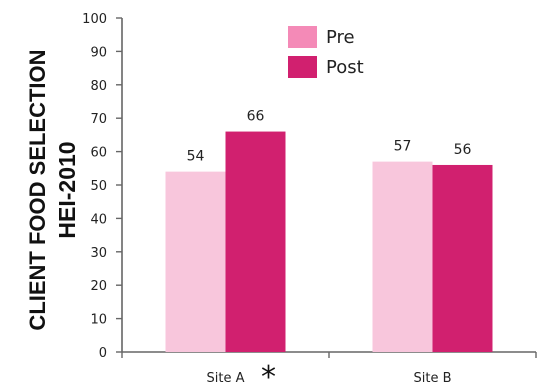 The width and height of the screenshot is (543, 387). Describe the element at coordinates (94, 19) in the screenshot. I see `y-axis-tick-label: 100` at that location.